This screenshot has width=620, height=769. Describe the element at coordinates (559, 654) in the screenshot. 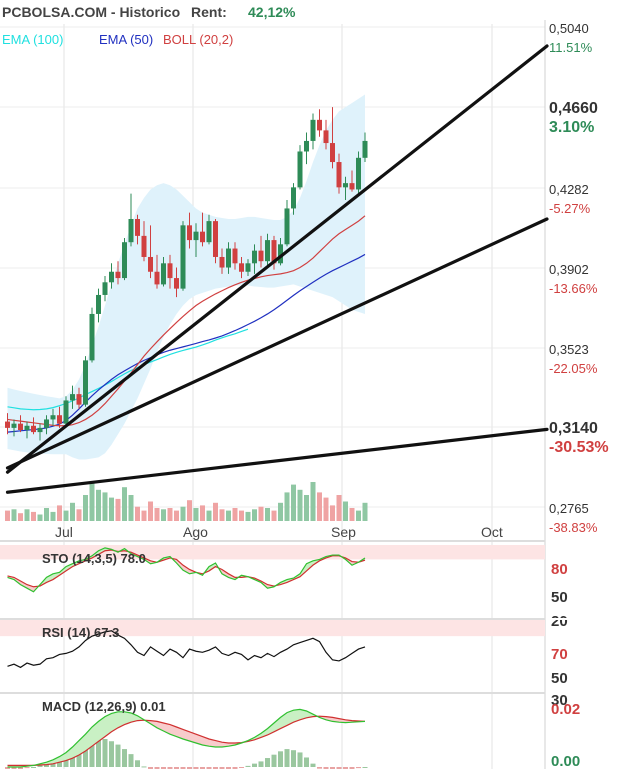

I see `rsi-level-label: 70` at that location.